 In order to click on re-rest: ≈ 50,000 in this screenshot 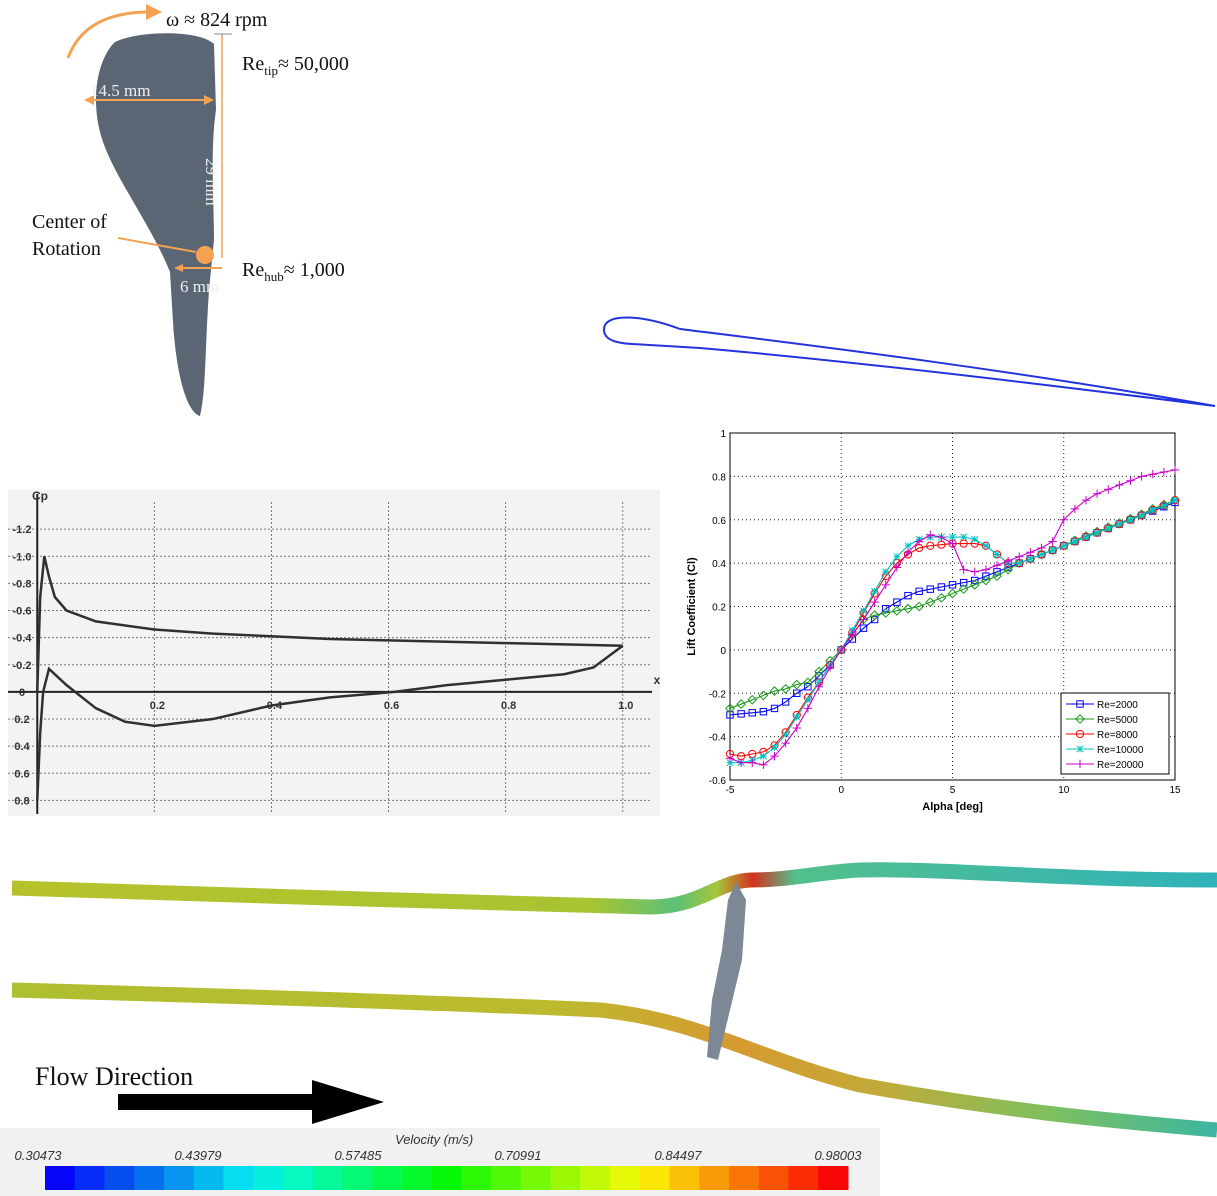, I will do `click(313, 64)`.